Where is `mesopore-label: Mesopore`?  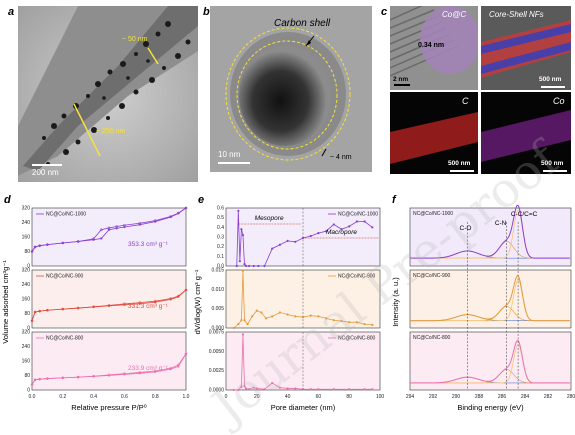 mesopore-label: Mesopore is located at coordinates (269, 218).